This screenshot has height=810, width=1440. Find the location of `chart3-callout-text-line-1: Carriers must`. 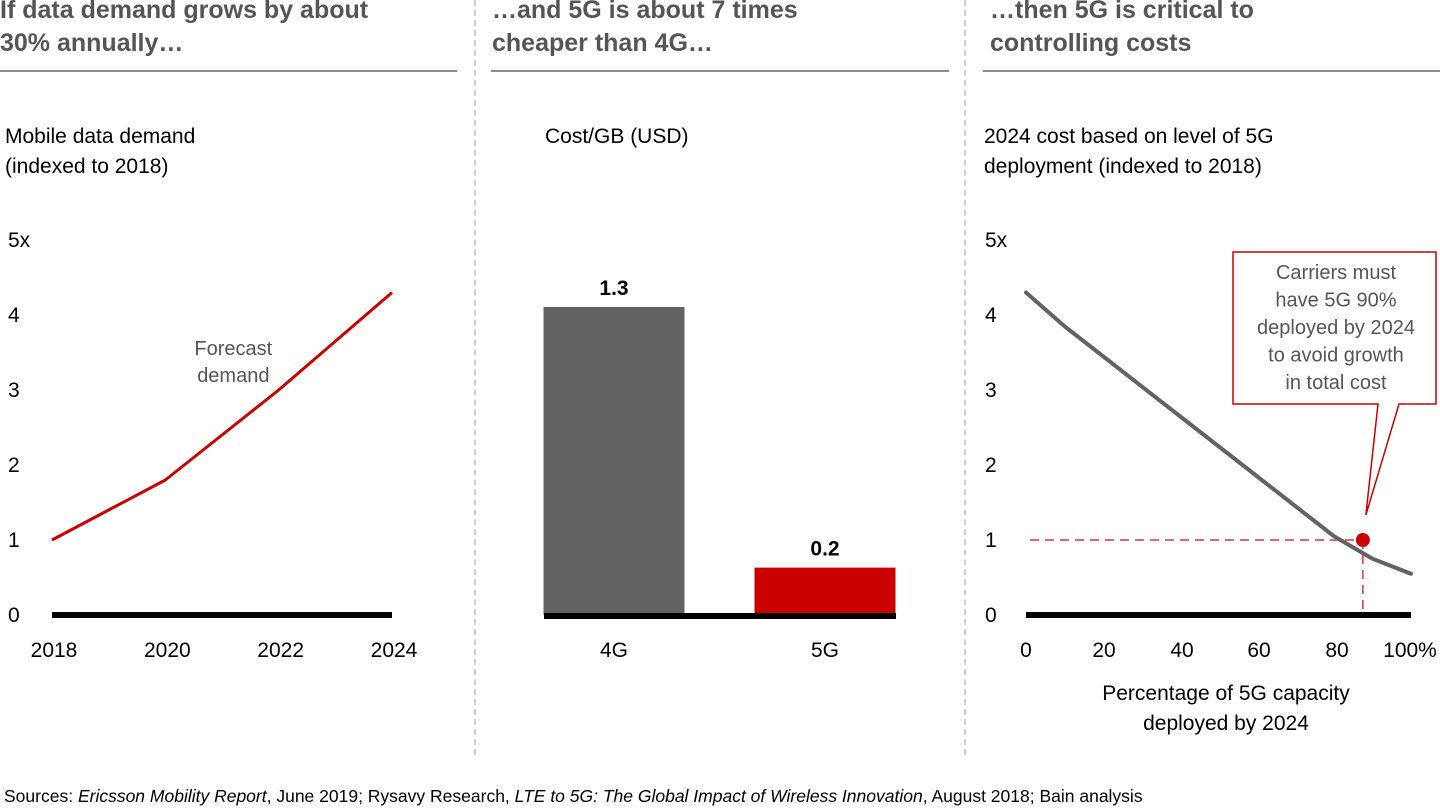

chart3-callout-text-line-1: Carriers must is located at coordinates (1336, 273).